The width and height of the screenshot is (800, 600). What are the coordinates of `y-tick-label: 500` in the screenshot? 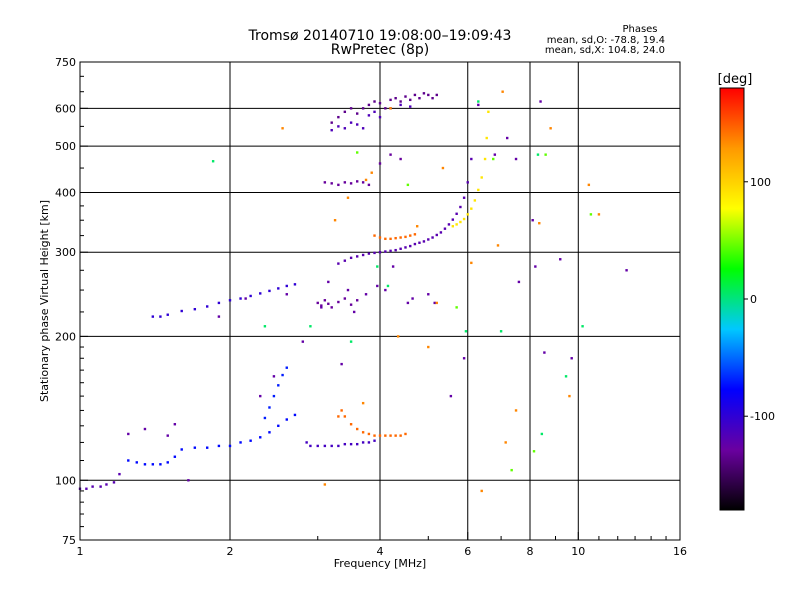 It's located at (65, 146).